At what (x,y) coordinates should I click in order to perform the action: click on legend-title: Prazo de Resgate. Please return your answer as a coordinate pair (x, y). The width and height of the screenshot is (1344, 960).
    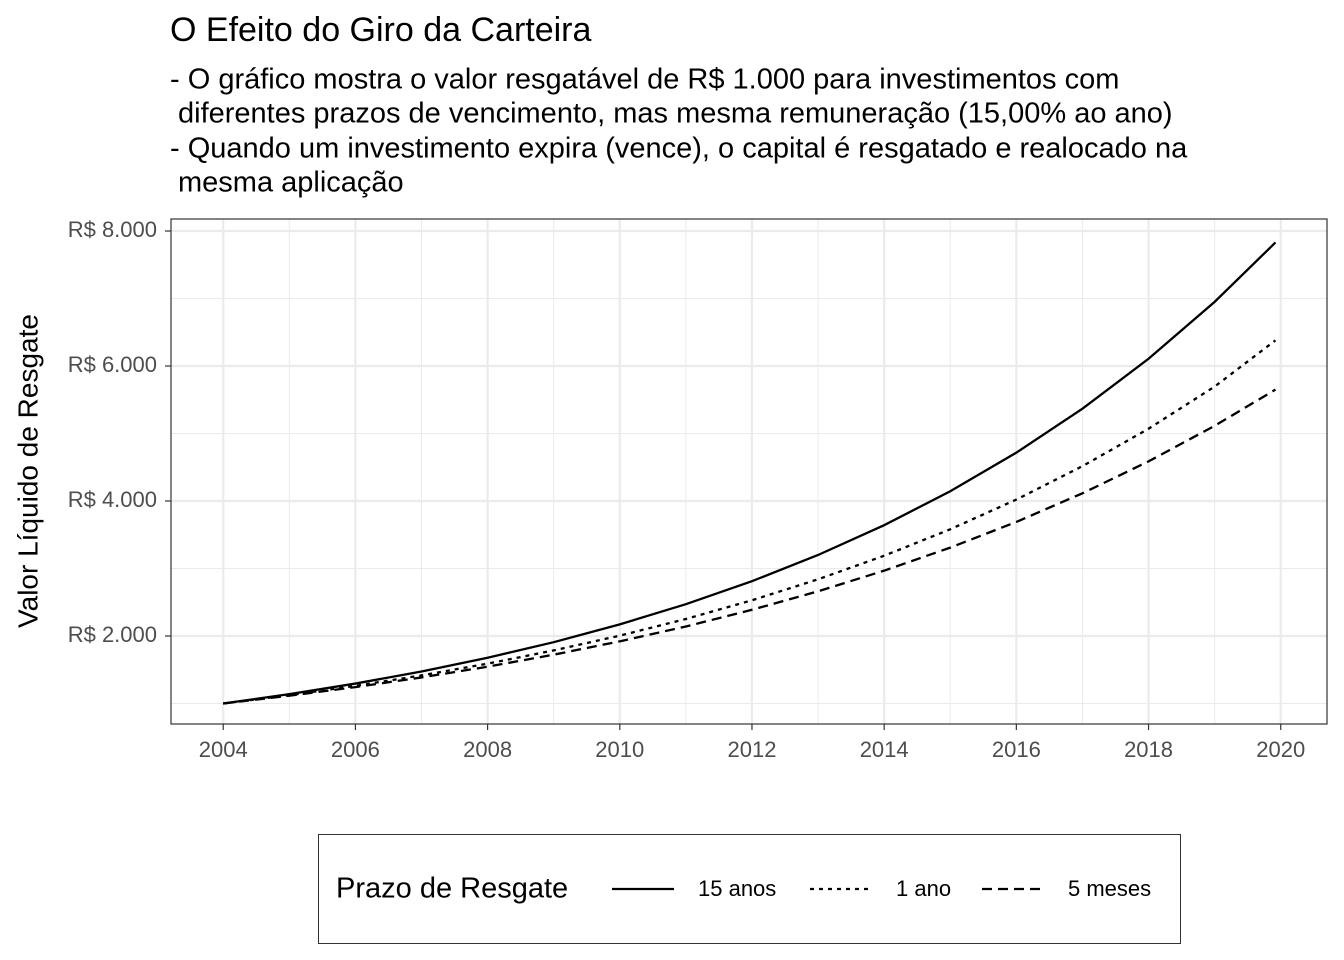
    Looking at the image, I should click on (452, 889).